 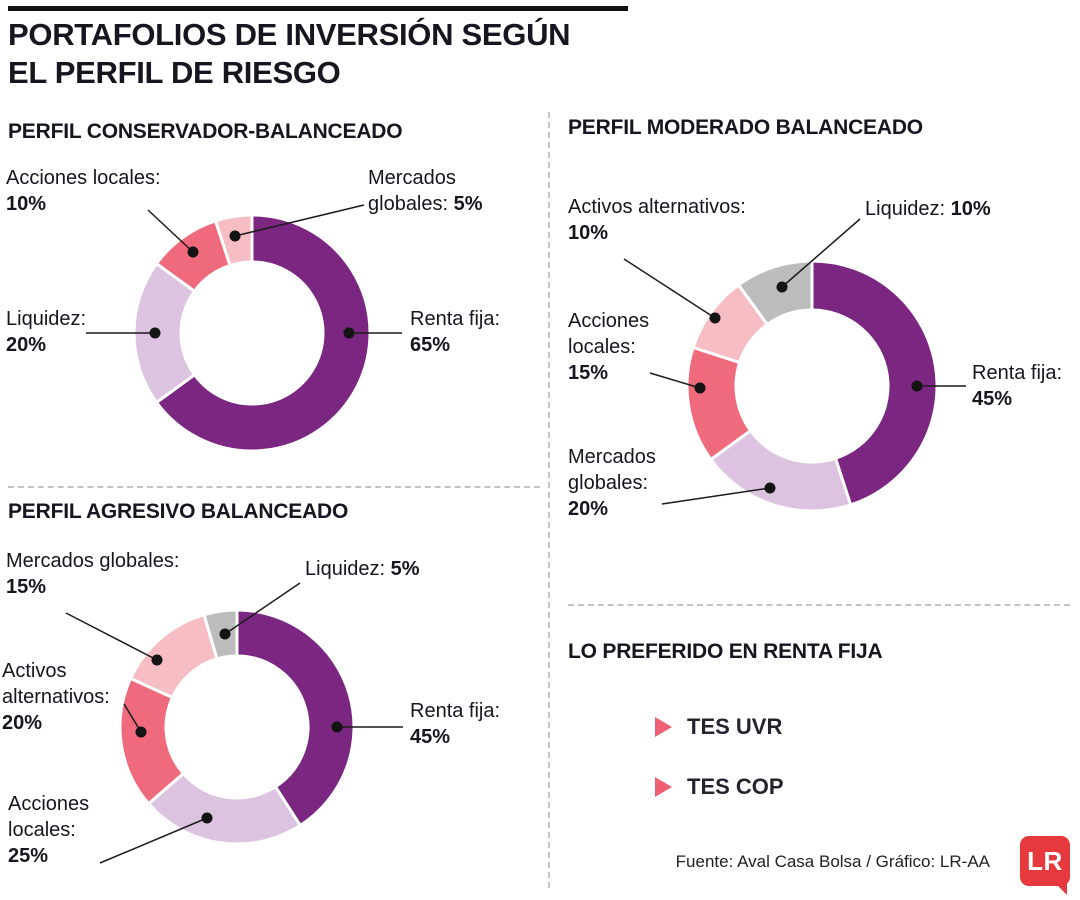 What do you see at coordinates (657, 220) in the screenshot?
I see `callout-label-activos-alternativos: Activos alternativos: 10%` at bounding box center [657, 220].